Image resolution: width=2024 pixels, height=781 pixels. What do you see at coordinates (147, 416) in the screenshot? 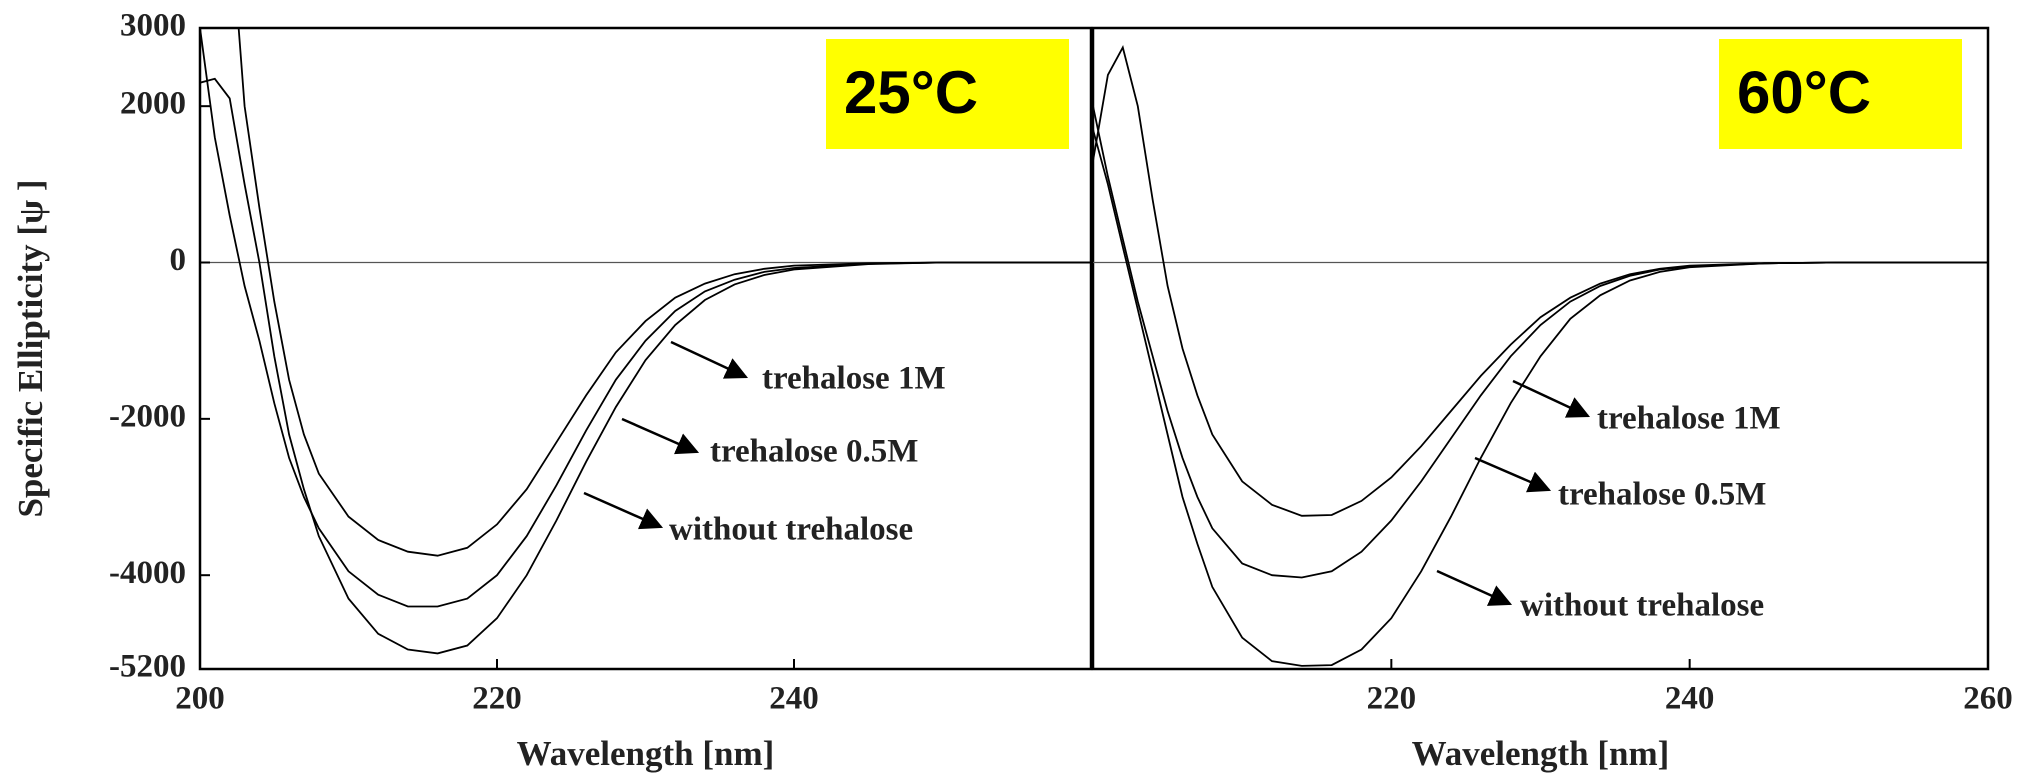
I see `y-tick-label: -2000` at bounding box center [147, 416].